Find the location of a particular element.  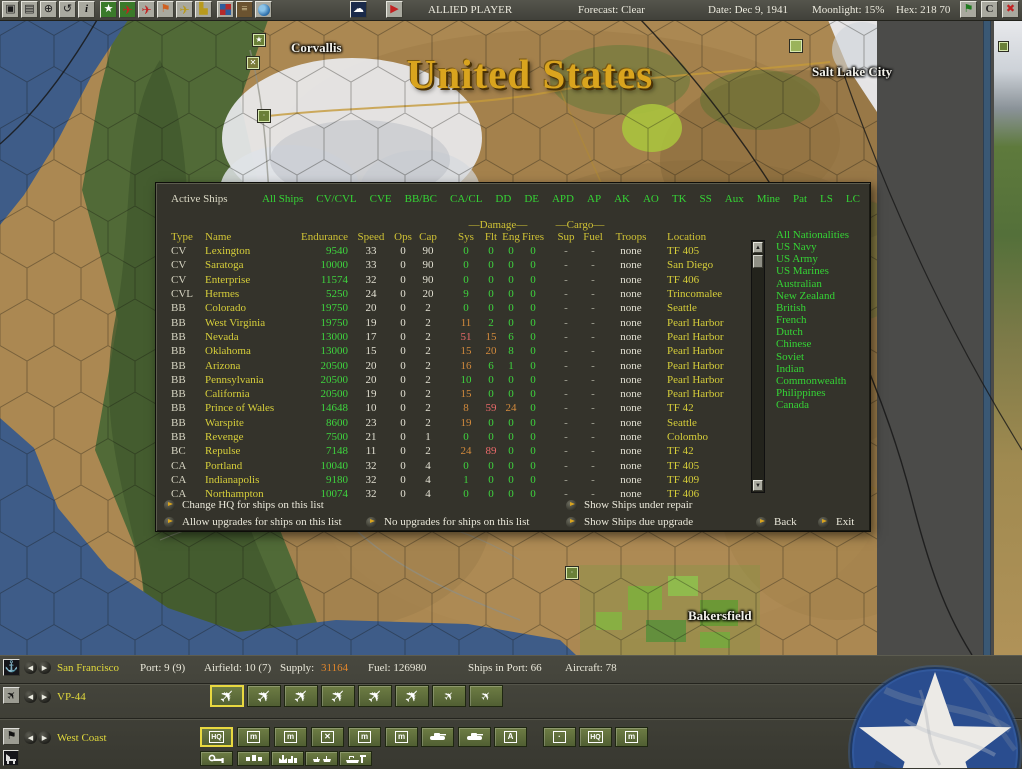

wrench-button is located at coordinates (216, 758).